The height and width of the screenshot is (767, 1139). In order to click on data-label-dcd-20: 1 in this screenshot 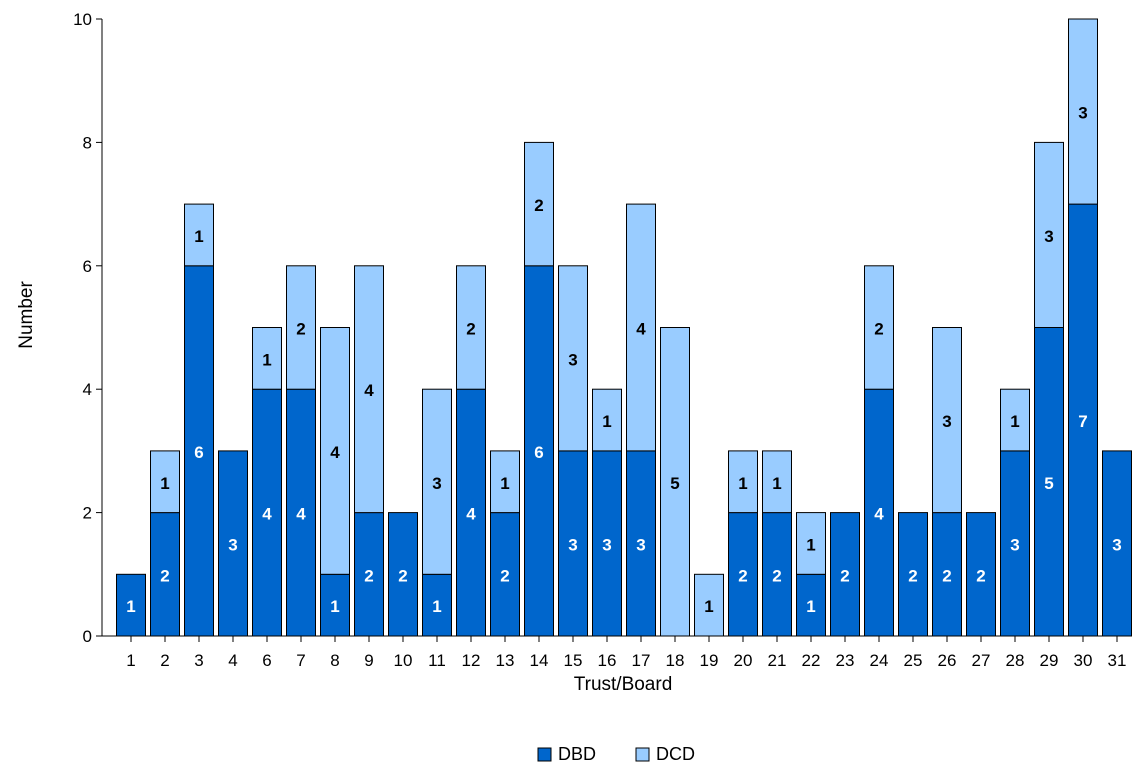, I will do `click(742, 483)`.